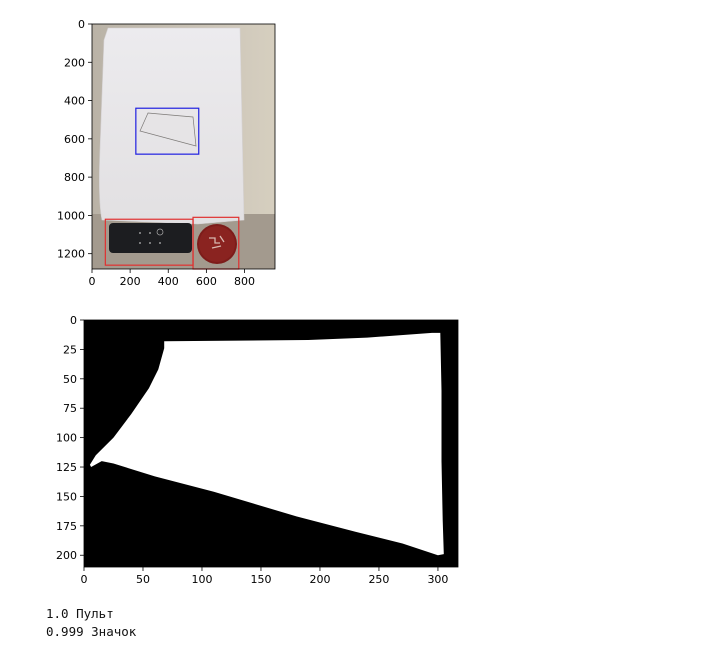 Image resolution: width=701 pixels, height=654 pixels. What do you see at coordinates (437, 579) in the screenshot?
I see `plot2-x-tick-label: 300` at bounding box center [437, 579].